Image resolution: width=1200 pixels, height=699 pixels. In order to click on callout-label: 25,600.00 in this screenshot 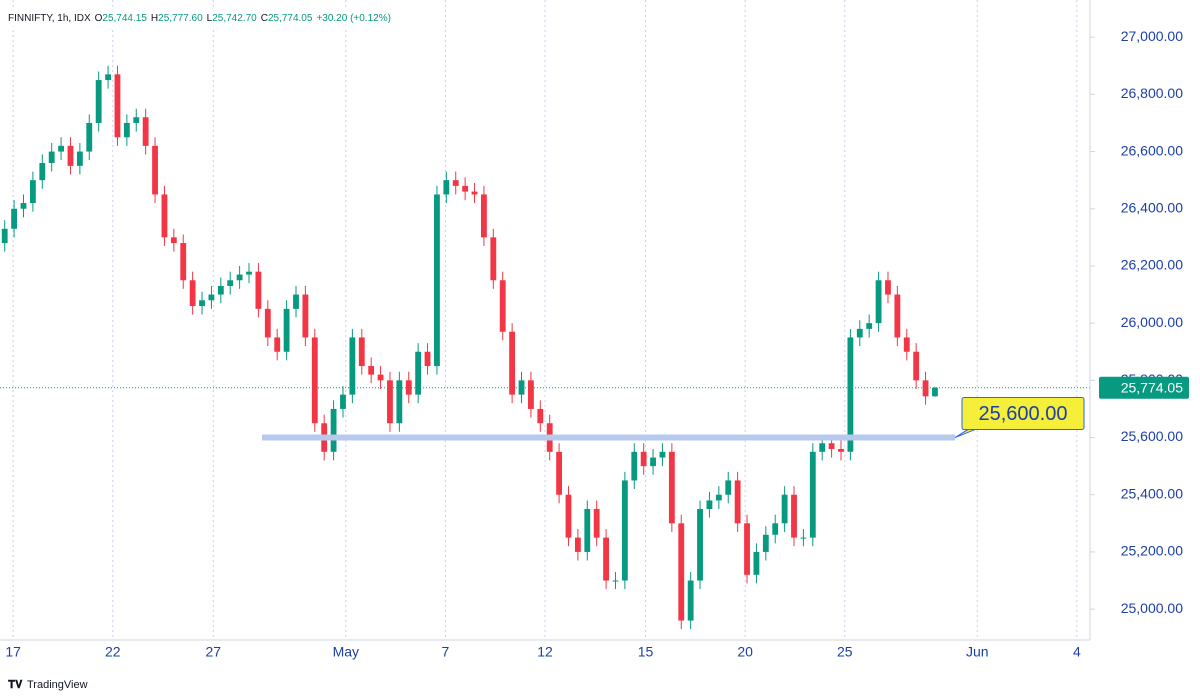, I will do `click(1023, 414)`.